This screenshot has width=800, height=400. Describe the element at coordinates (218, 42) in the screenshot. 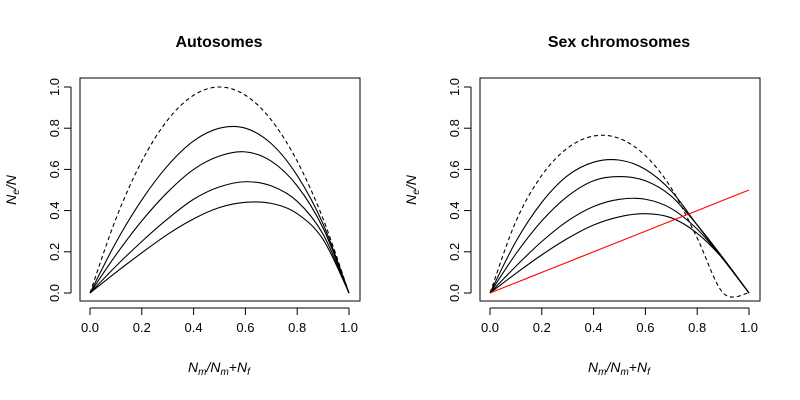

I see `chart-title: Autosomes` at that location.